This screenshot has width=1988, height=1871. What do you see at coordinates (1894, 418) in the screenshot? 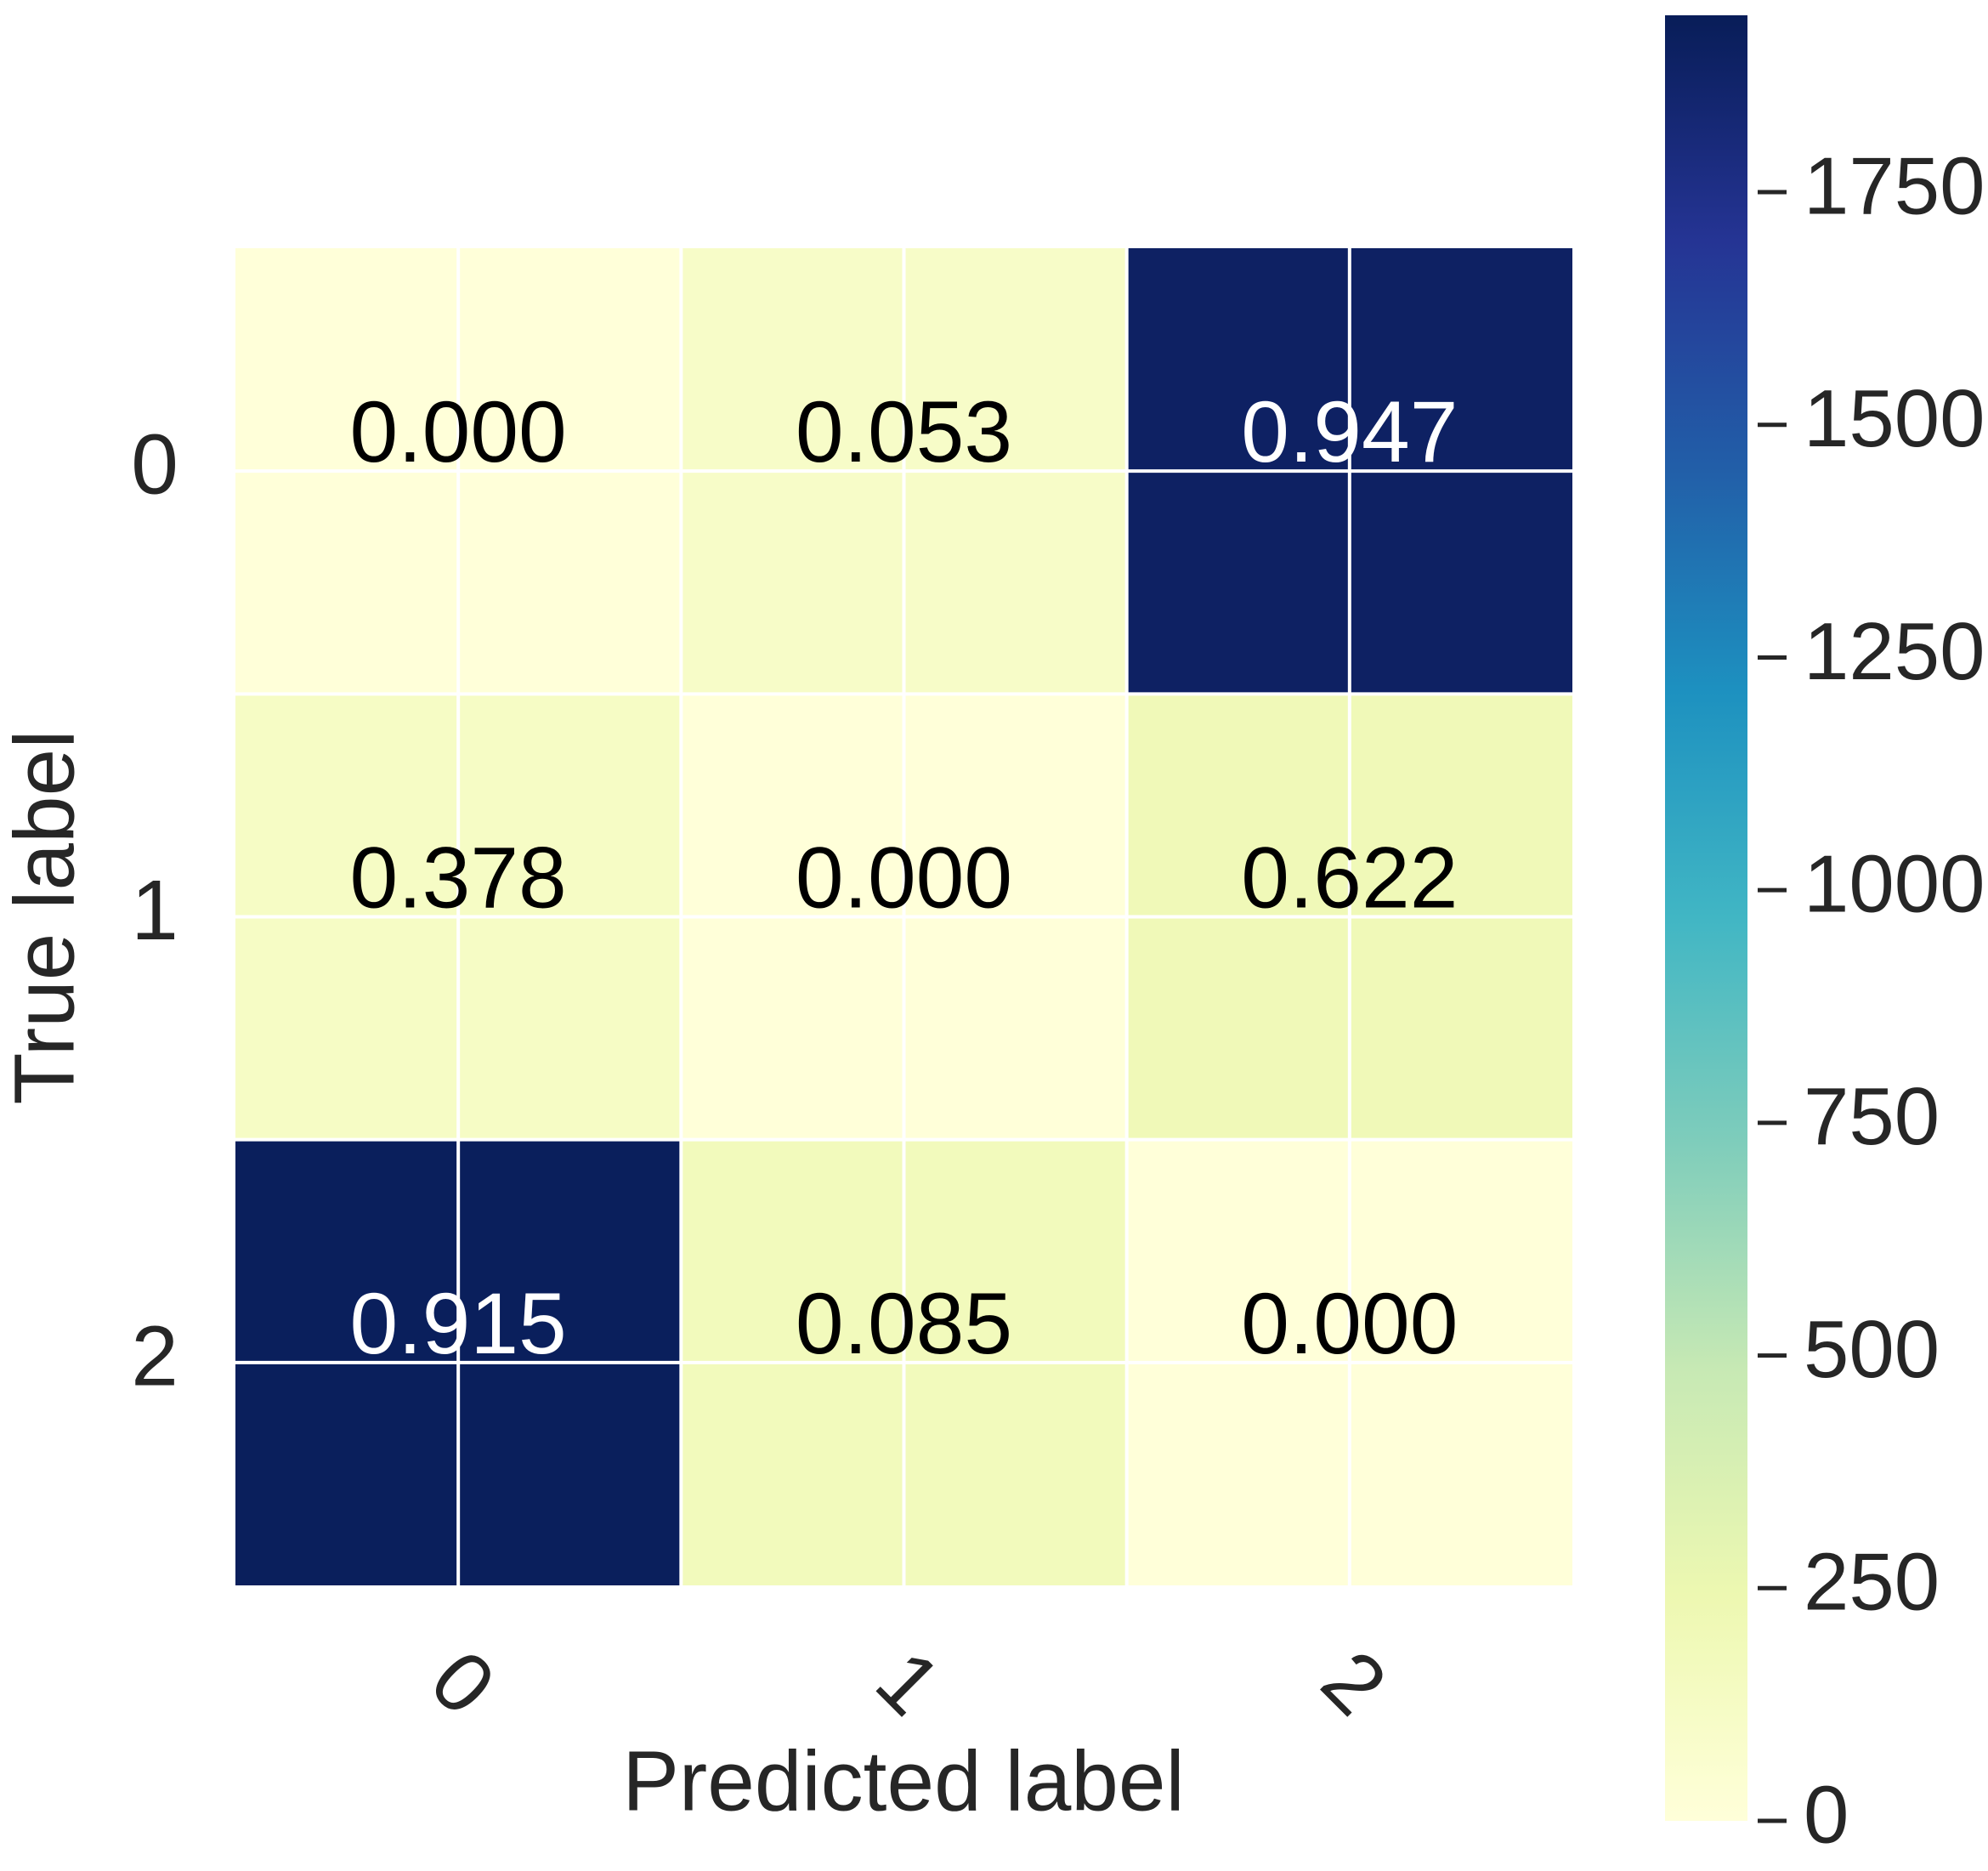
I see `colorbar-tick-label: 1500` at bounding box center [1894, 418].